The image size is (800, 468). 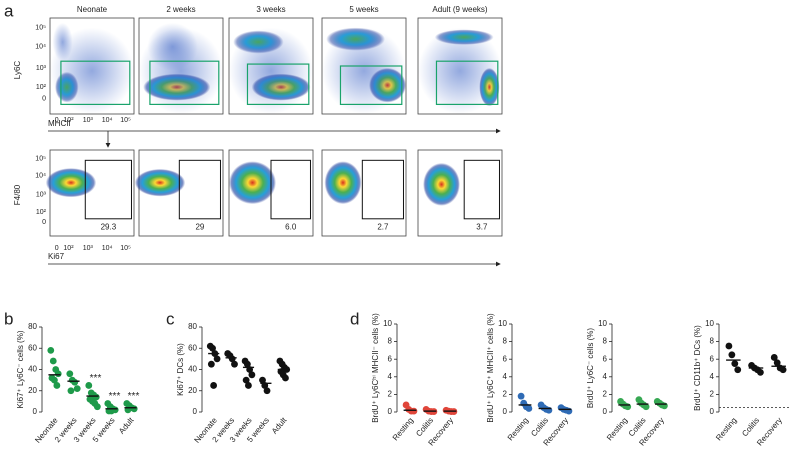 What do you see at coordinates (32, 326) in the screenshot?
I see `y-tick-label: 80` at bounding box center [32, 326].